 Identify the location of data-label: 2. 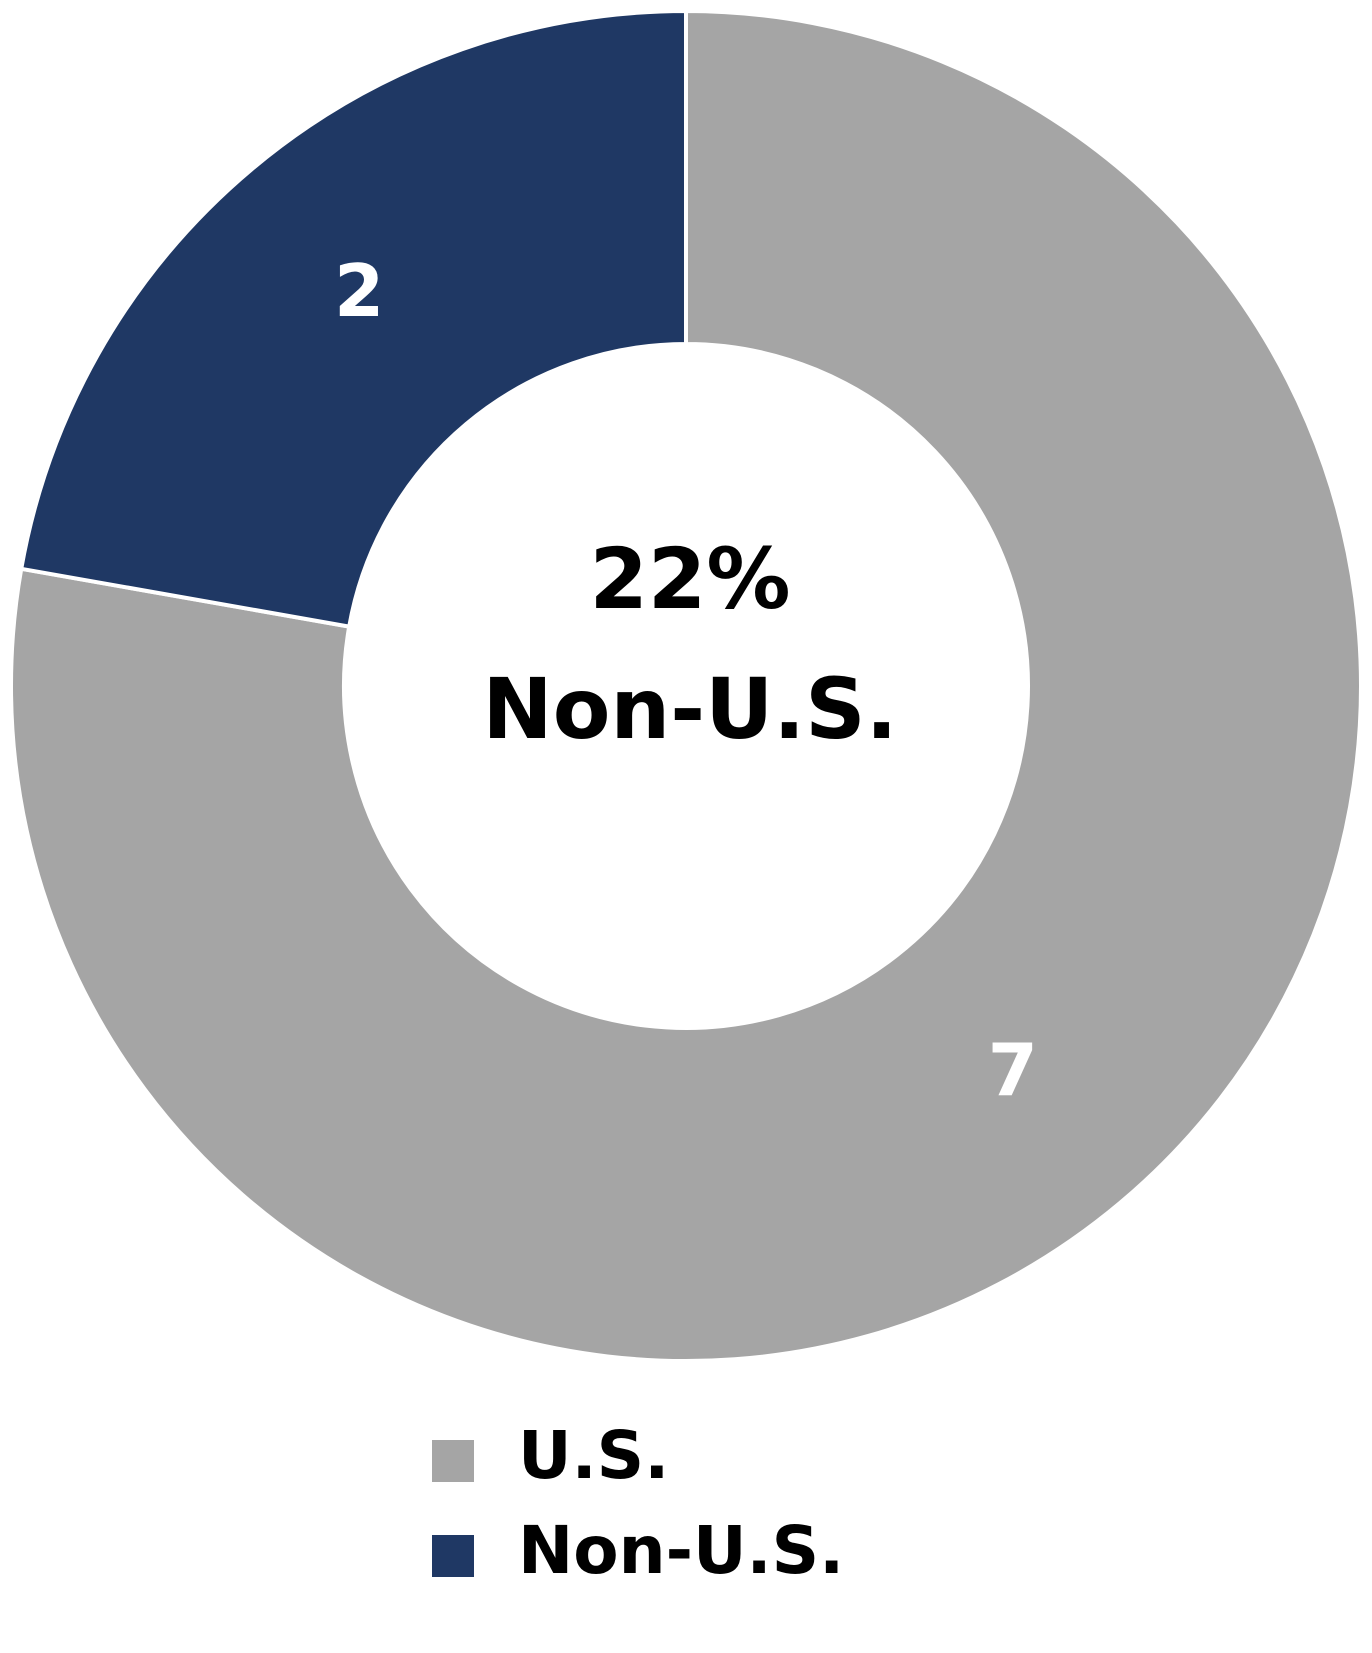
(359, 291).